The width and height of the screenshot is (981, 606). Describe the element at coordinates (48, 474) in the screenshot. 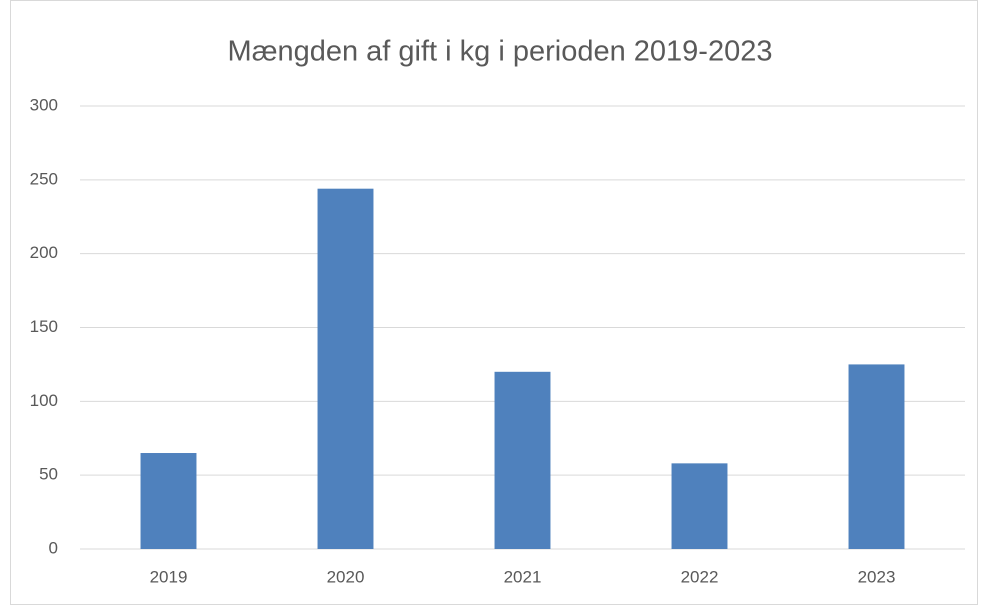

I see `y-tick-label: 50` at that location.